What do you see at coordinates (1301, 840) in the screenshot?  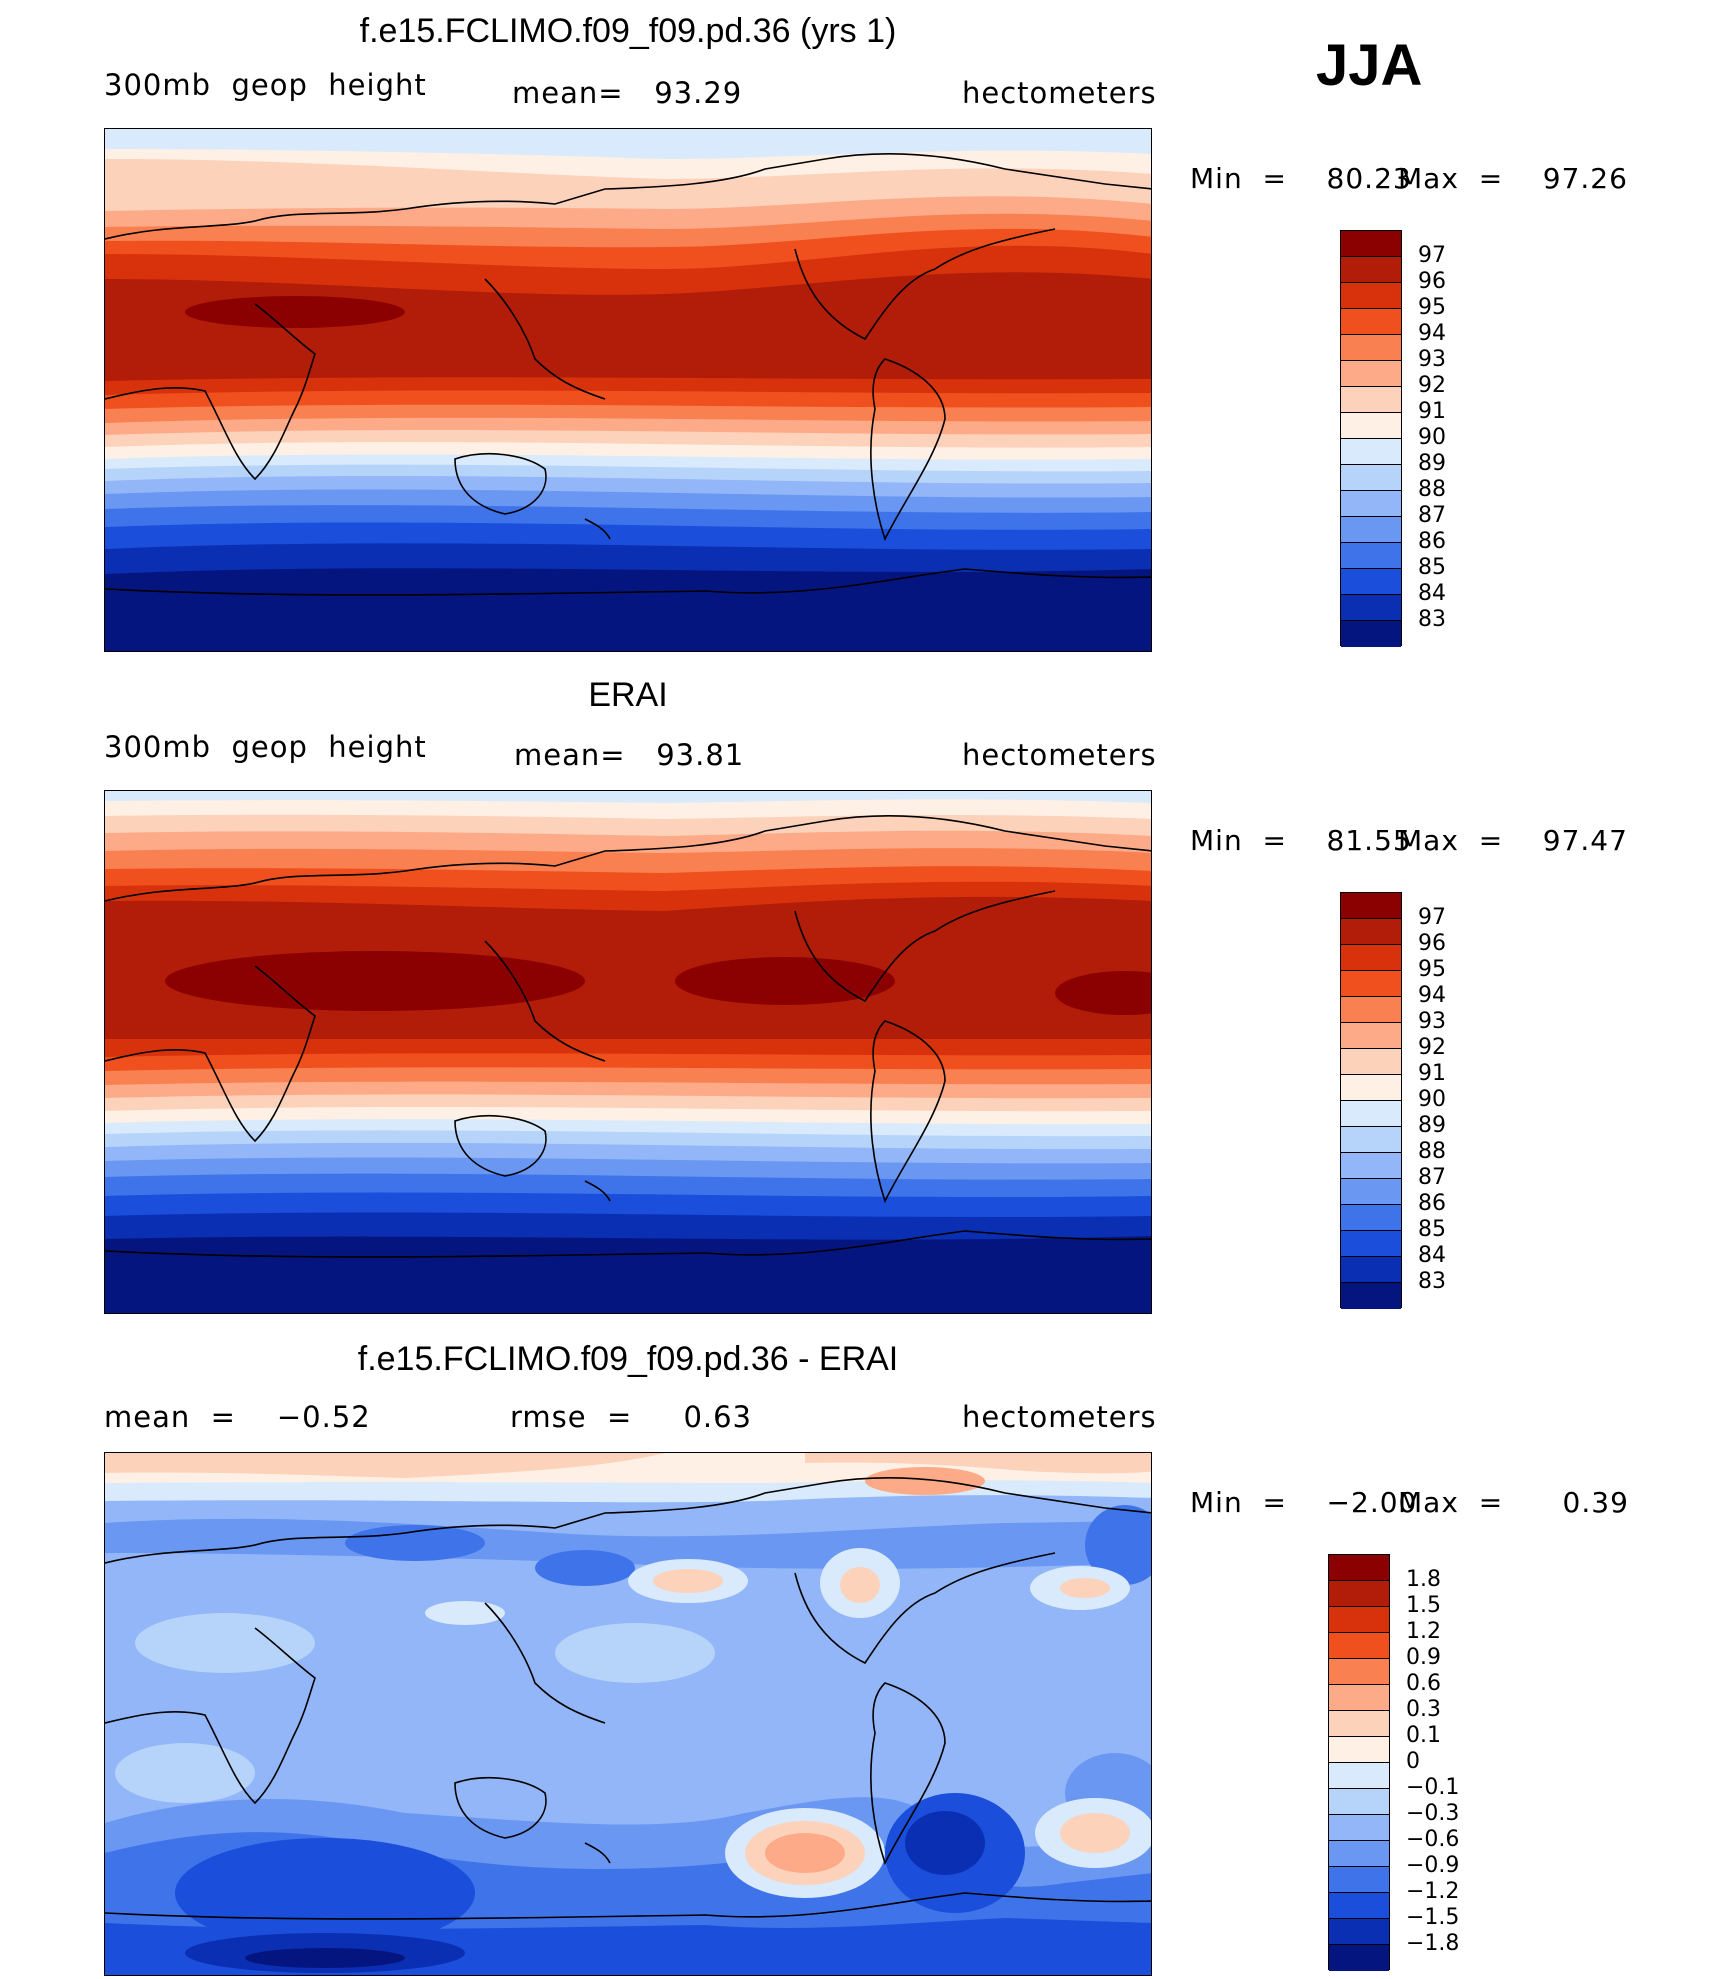 I see `panel-obs-min-label: Min = 81.55` at bounding box center [1301, 840].